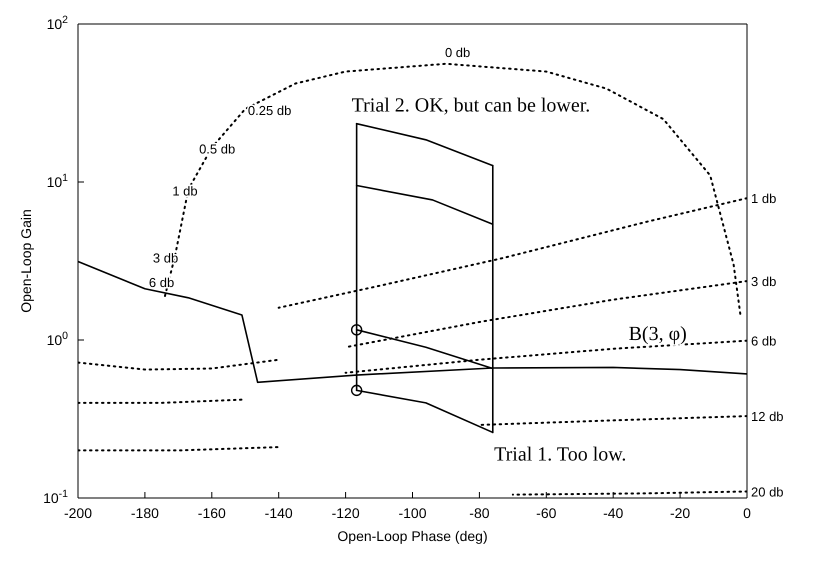 The width and height of the screenshot is (819, 561). I want to click on y-tick-label: 10$^{1}$, so click(57, 181).